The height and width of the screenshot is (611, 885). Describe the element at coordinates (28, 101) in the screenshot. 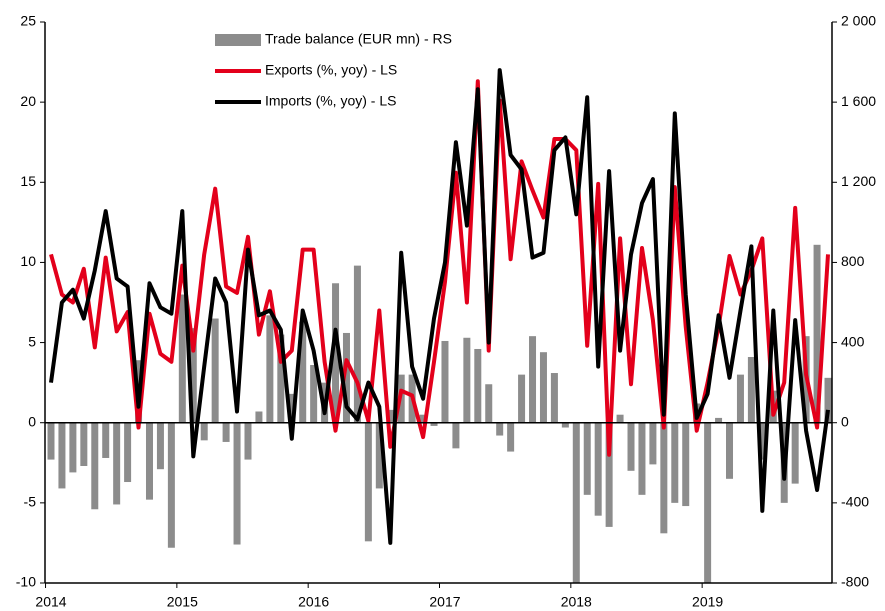

I see `y-tick-label: 20` at that location.